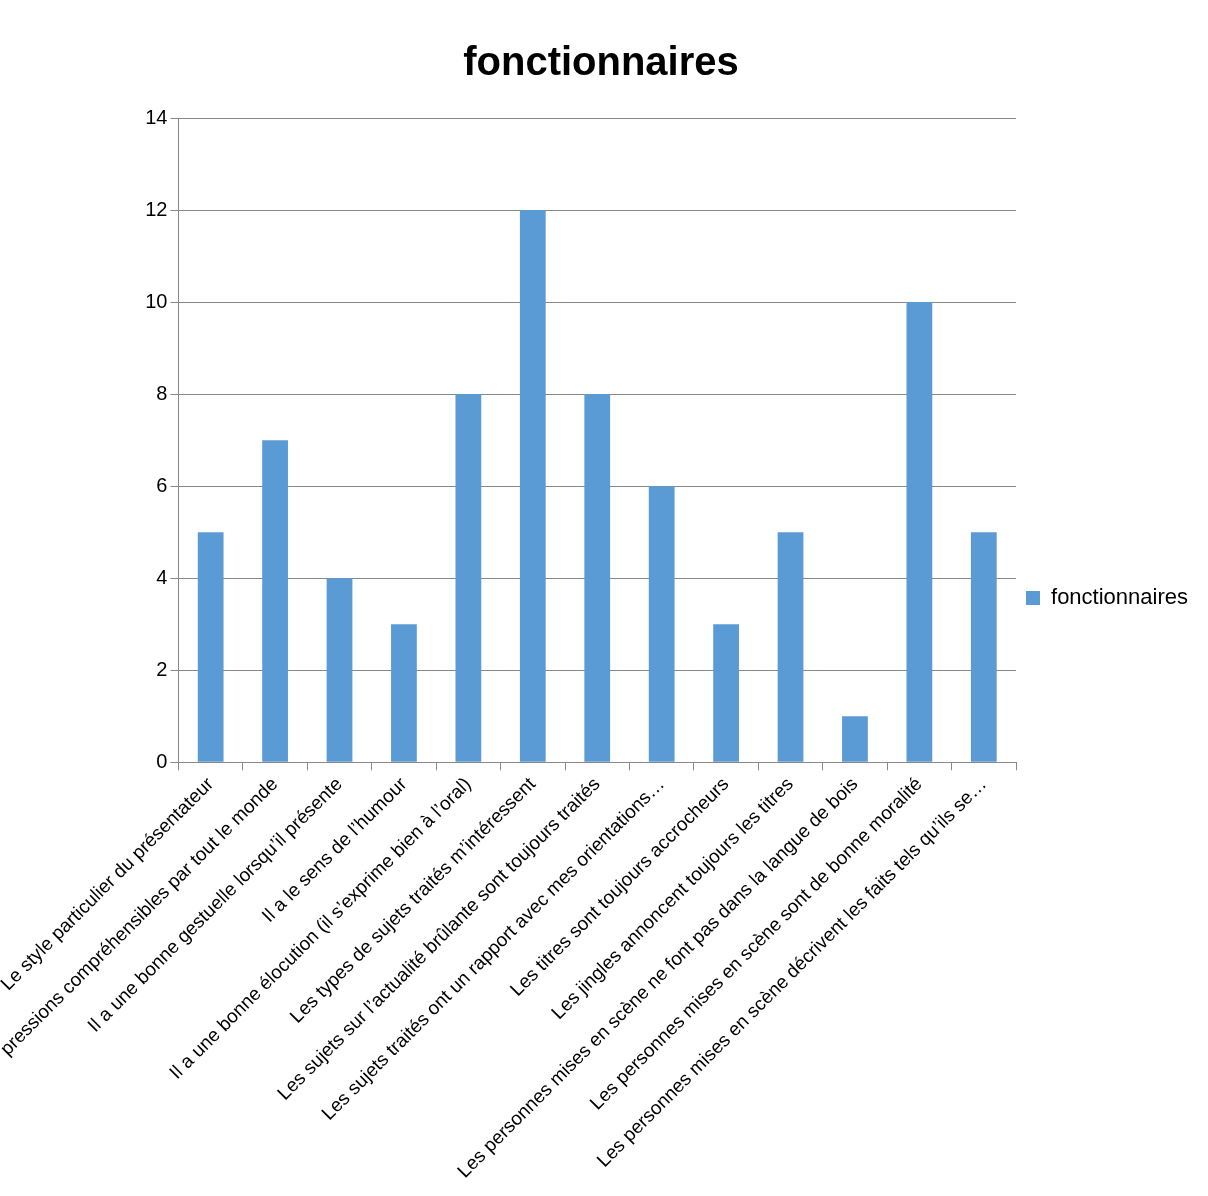 Image resolution: width=1208 pixels, height=1196 pixels. What do you see at coordinates (162, 668) in the screenshot?
I see `y-tick-label: 2` at bounding box center [162, 668].